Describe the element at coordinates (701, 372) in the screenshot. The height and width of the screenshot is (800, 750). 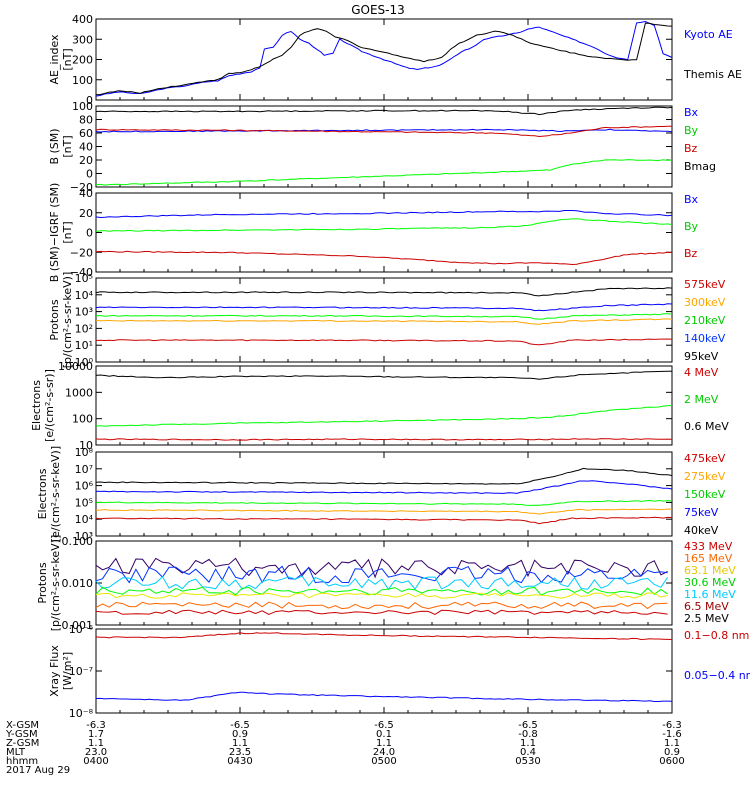
I see `legend-entry: 4 MeV` at that location.